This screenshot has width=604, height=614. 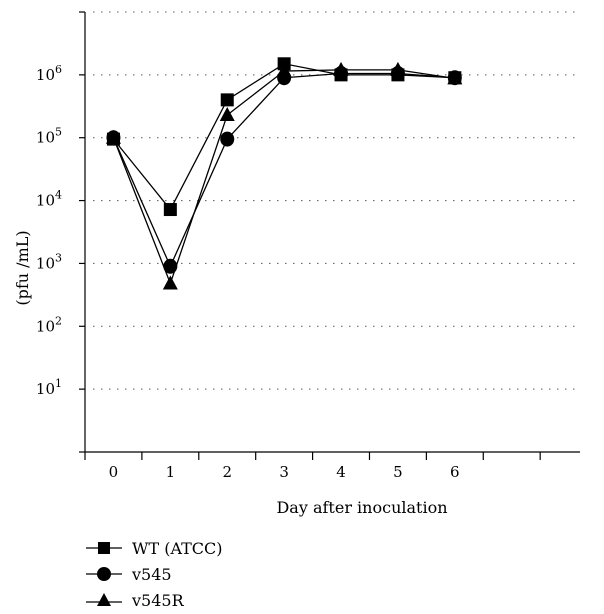 I want to click on y-tick-label: 10⁵, so click(x=49, y=136).